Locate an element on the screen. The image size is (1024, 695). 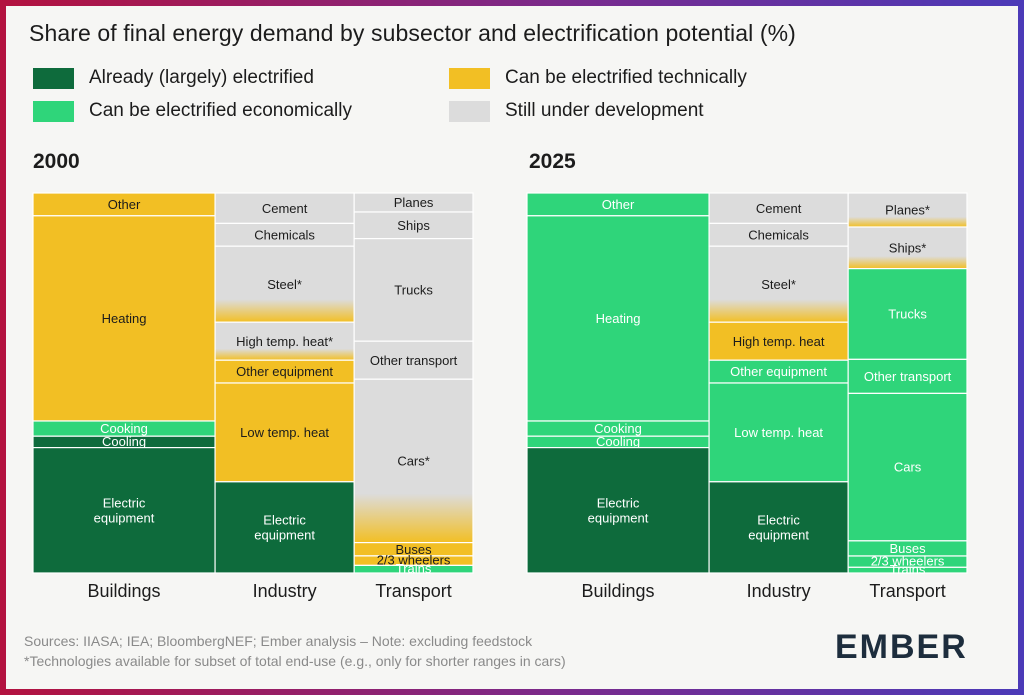
segment-ships is located at coordinates (413, 225).